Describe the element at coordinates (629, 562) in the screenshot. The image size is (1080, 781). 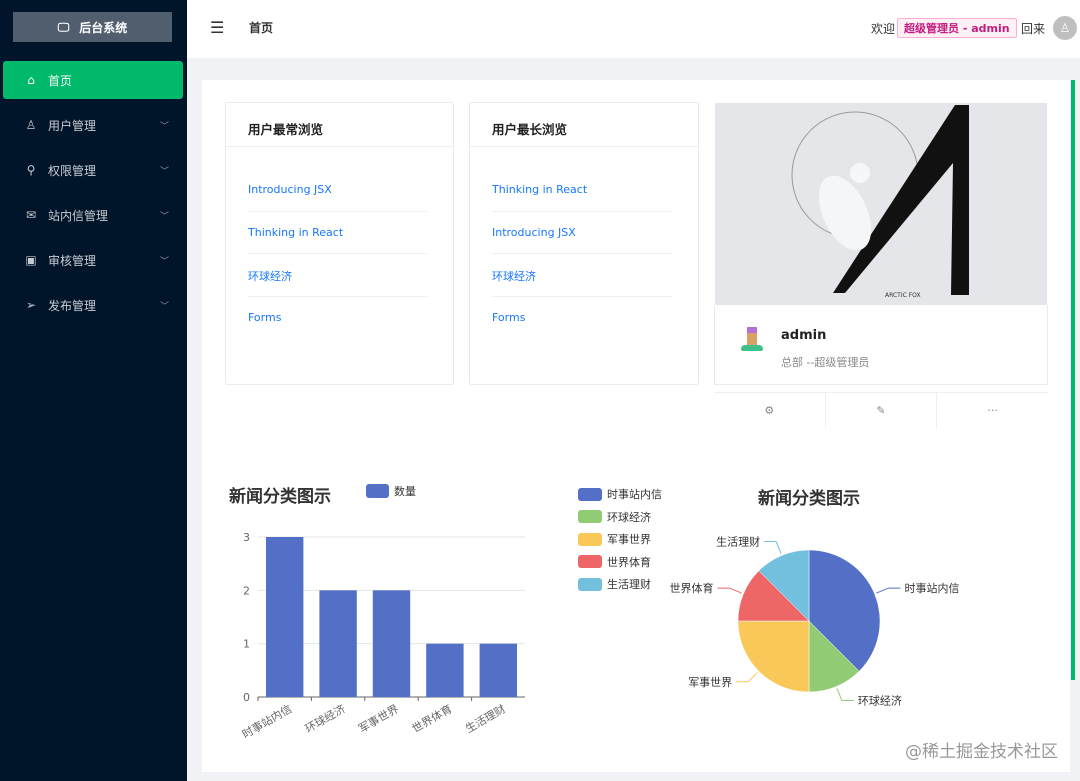
I see `legend-label: 世界体育` at that location.